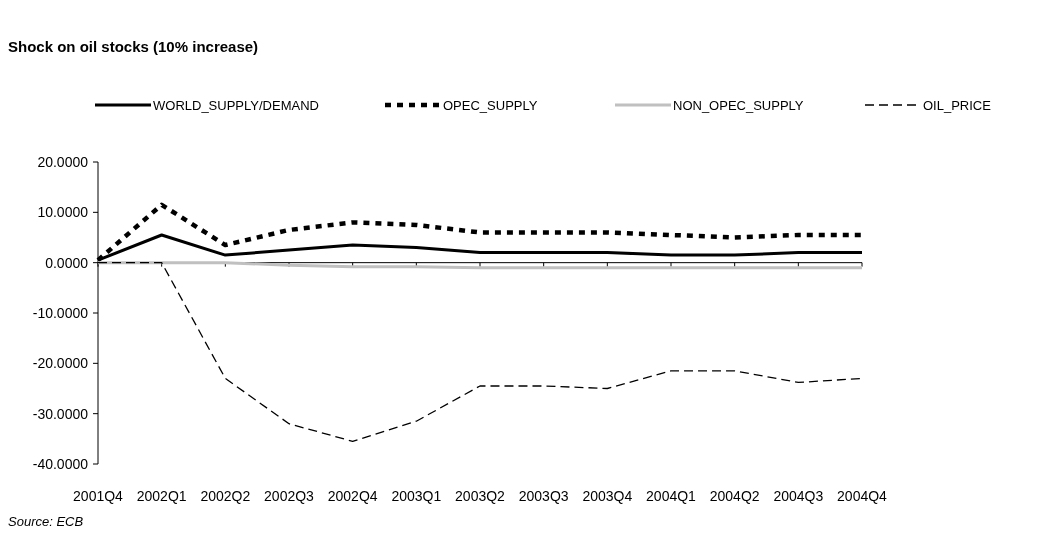 The height and width of the screenshot is (537, 1049). I want to click on y-tick-label: -30.0000, so click(60, 413).